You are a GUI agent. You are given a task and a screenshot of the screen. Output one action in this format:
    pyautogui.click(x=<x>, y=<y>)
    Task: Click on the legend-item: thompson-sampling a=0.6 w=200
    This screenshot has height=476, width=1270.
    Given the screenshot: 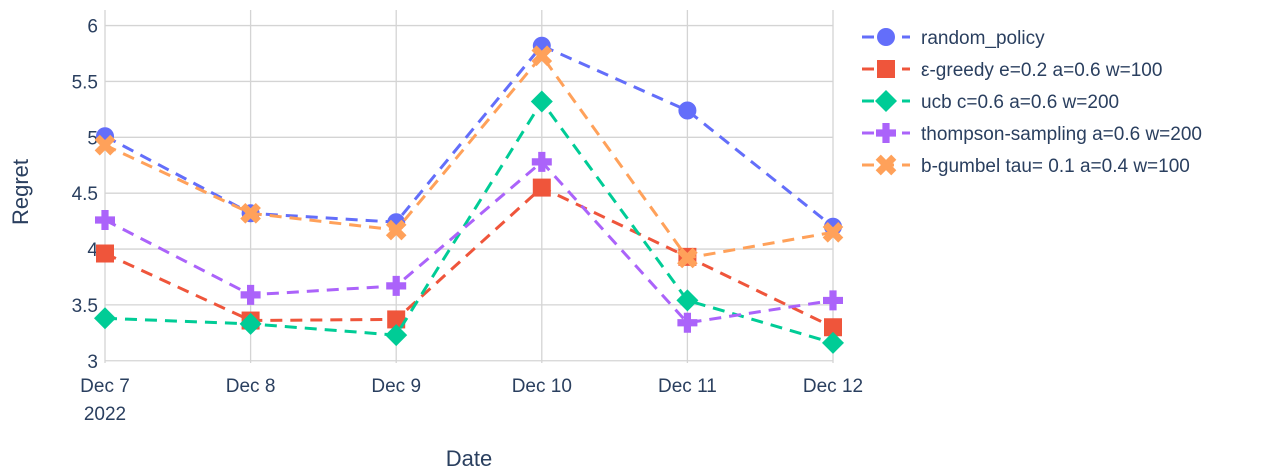 What is the action you would take?
    pyautogui.click(x=1032, y=134)
    